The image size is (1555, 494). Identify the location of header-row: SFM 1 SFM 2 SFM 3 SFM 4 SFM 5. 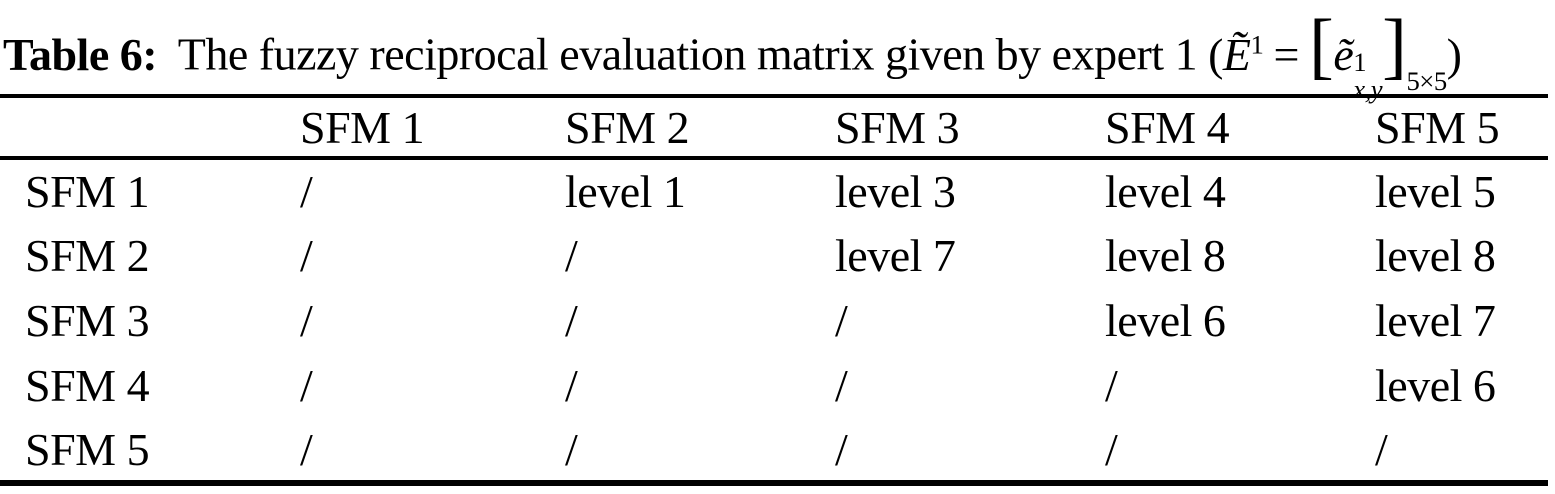
(774, 127).